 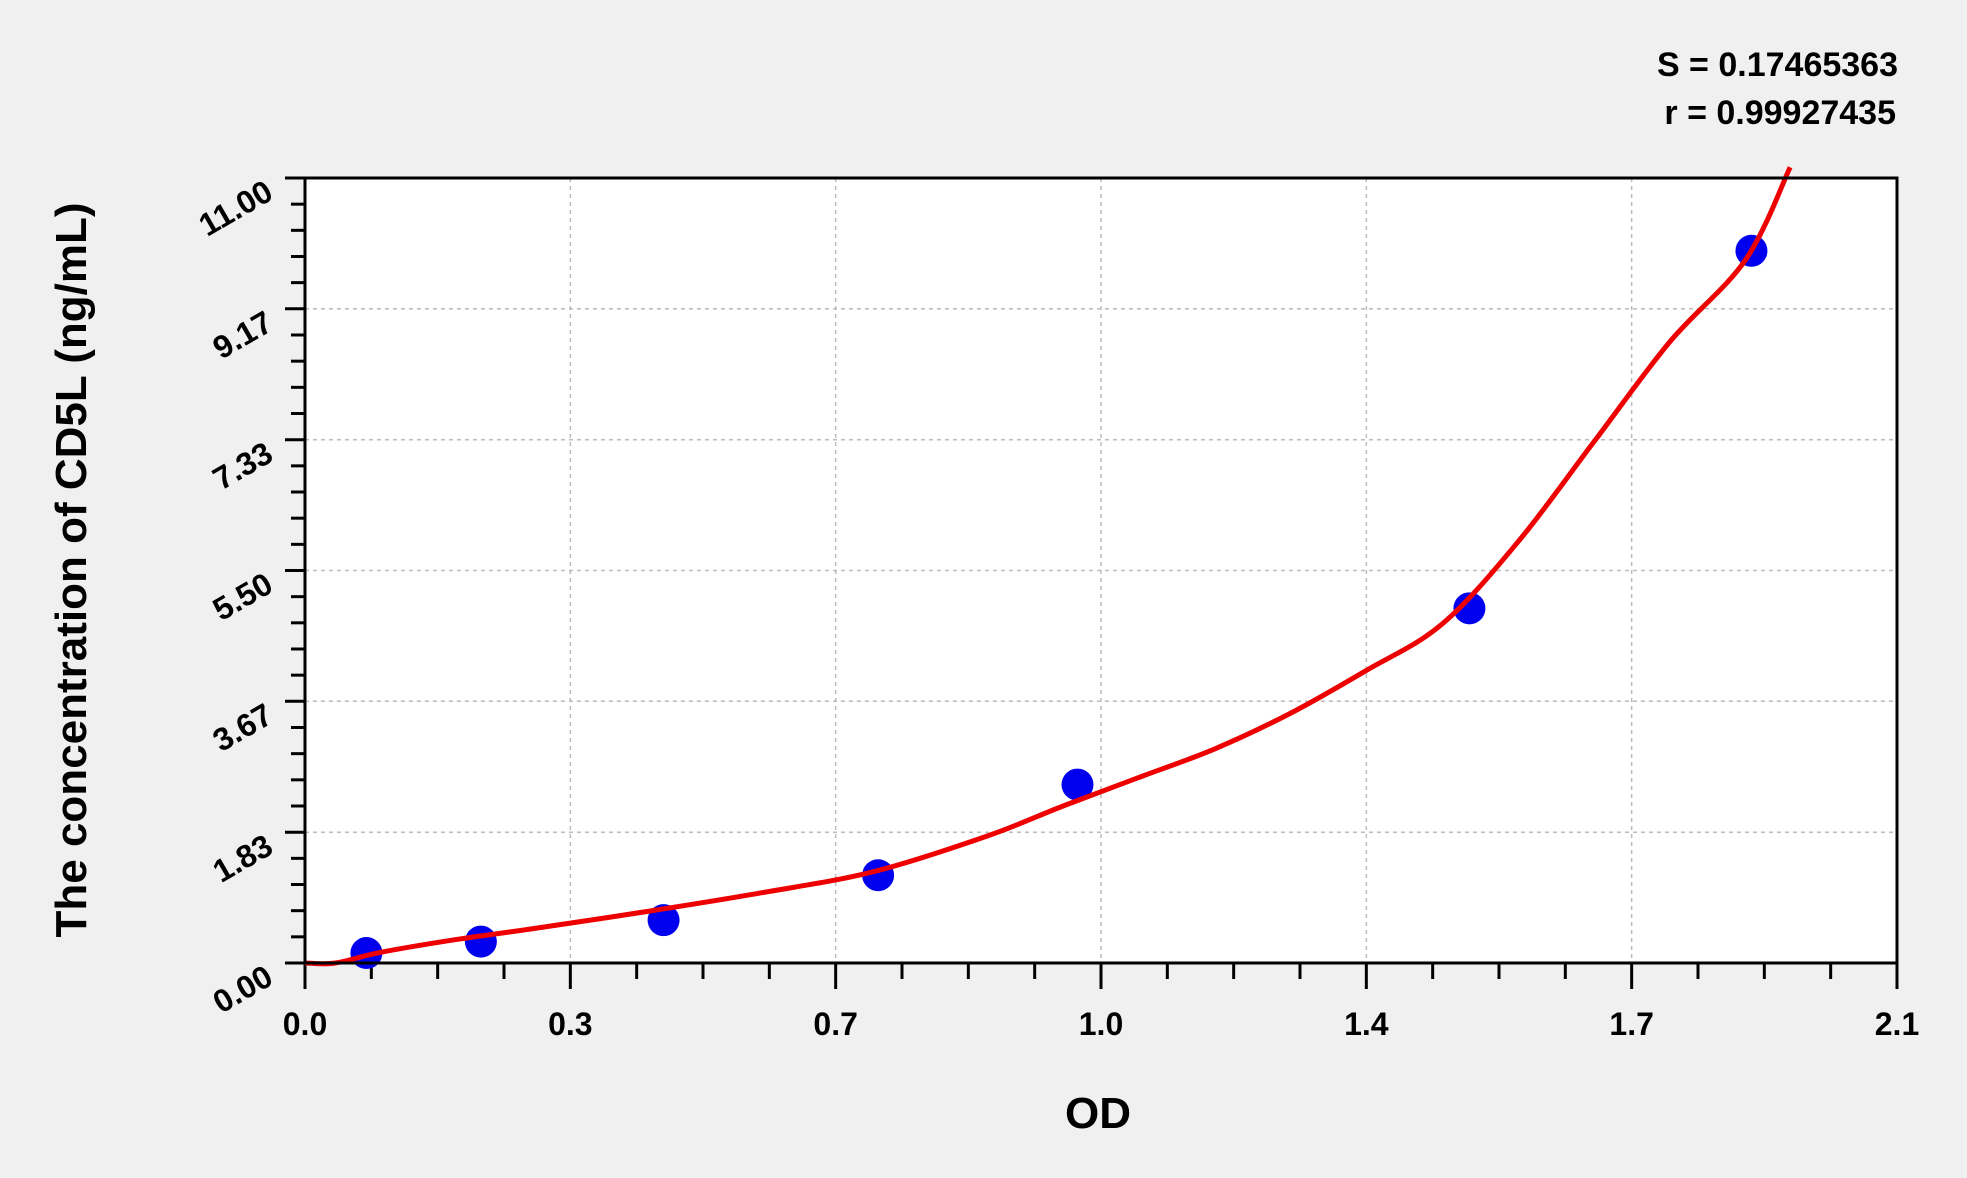 What do you see at coordinates (243, 335) in the screenshot?
I see `y-tick-label: 9.17` at bounding box center [243, 335].